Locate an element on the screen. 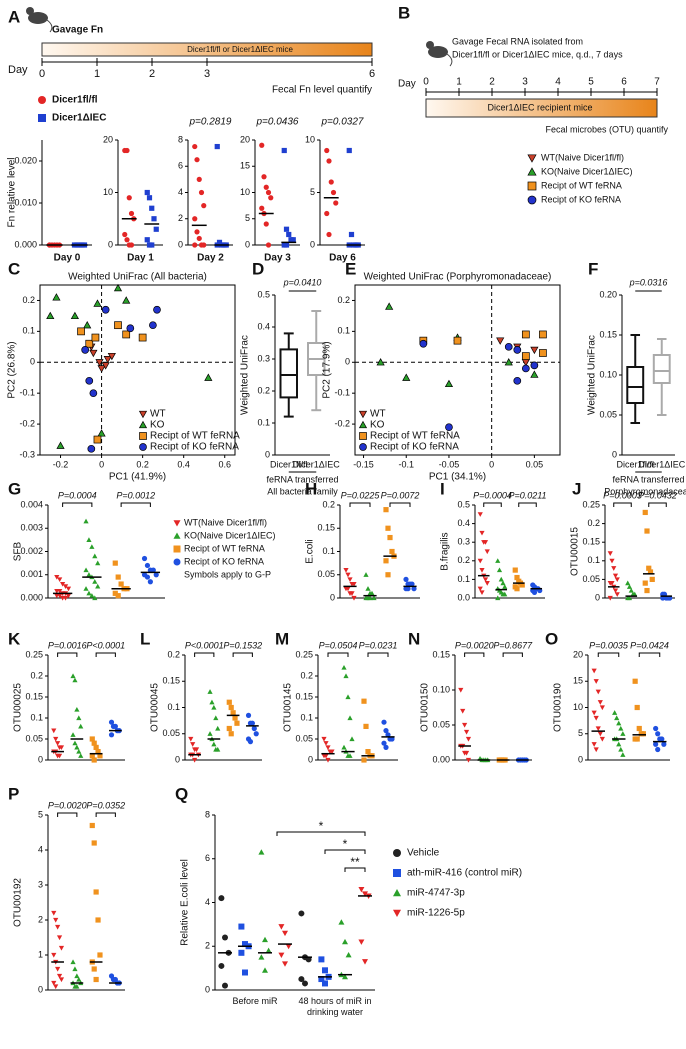 The image size is (686, 1049). y-tick-label: 0.000 is located at coordinates (25, 244).